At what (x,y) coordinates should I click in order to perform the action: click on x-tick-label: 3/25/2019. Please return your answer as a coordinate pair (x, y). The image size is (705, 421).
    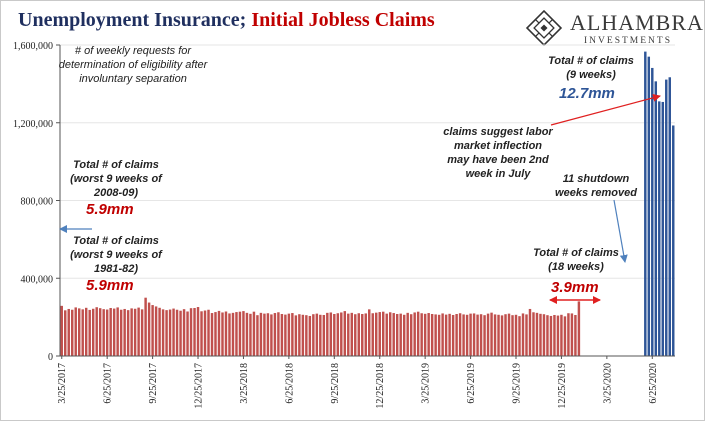
    Looking at the image, I should click on (426, 383).